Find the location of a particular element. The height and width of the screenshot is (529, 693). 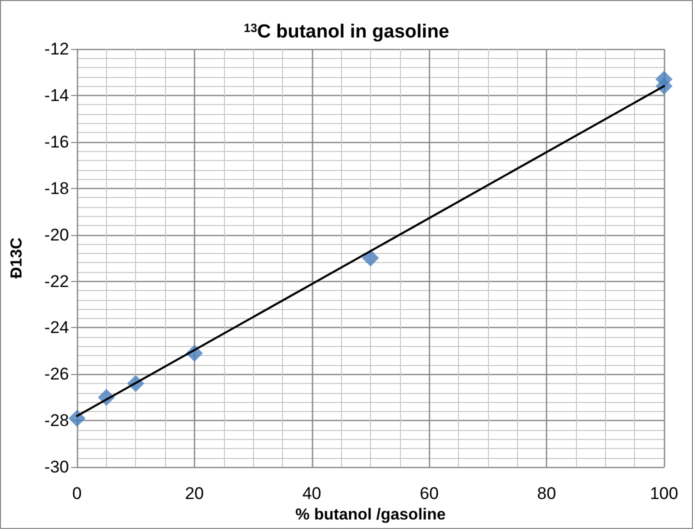

y-tick-label: -18 is located at coordinates (56, 188).